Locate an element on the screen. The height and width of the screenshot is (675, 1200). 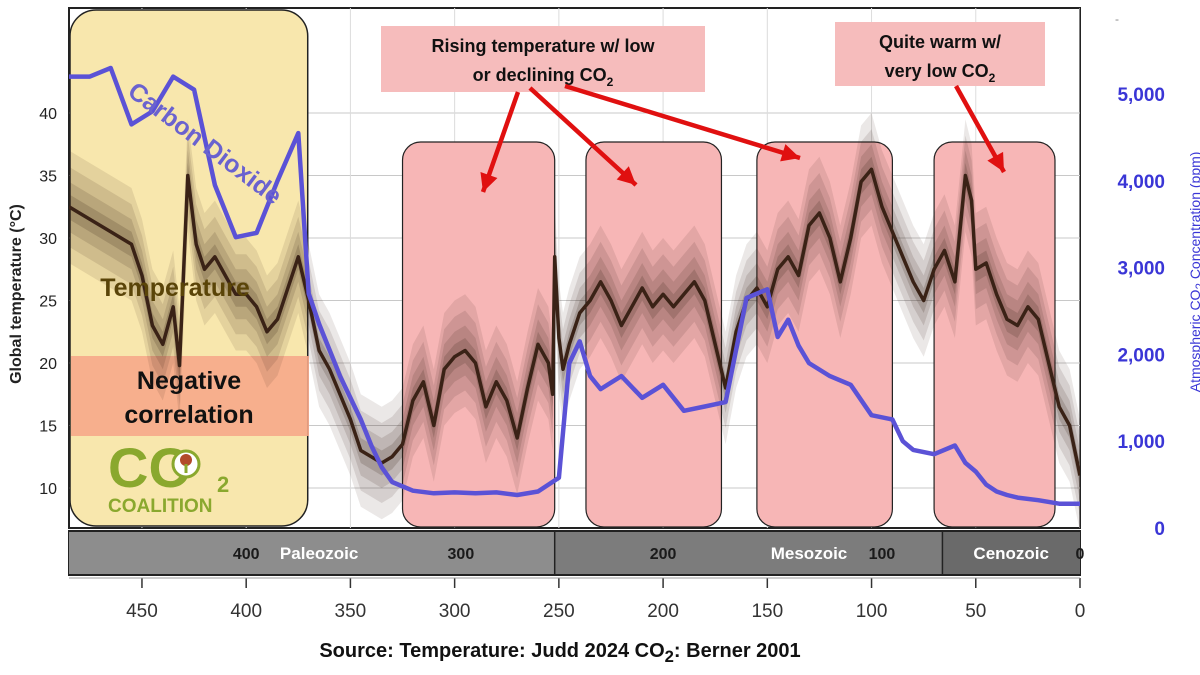
scale-number-label: 400 is located at coordinates (246, 554).